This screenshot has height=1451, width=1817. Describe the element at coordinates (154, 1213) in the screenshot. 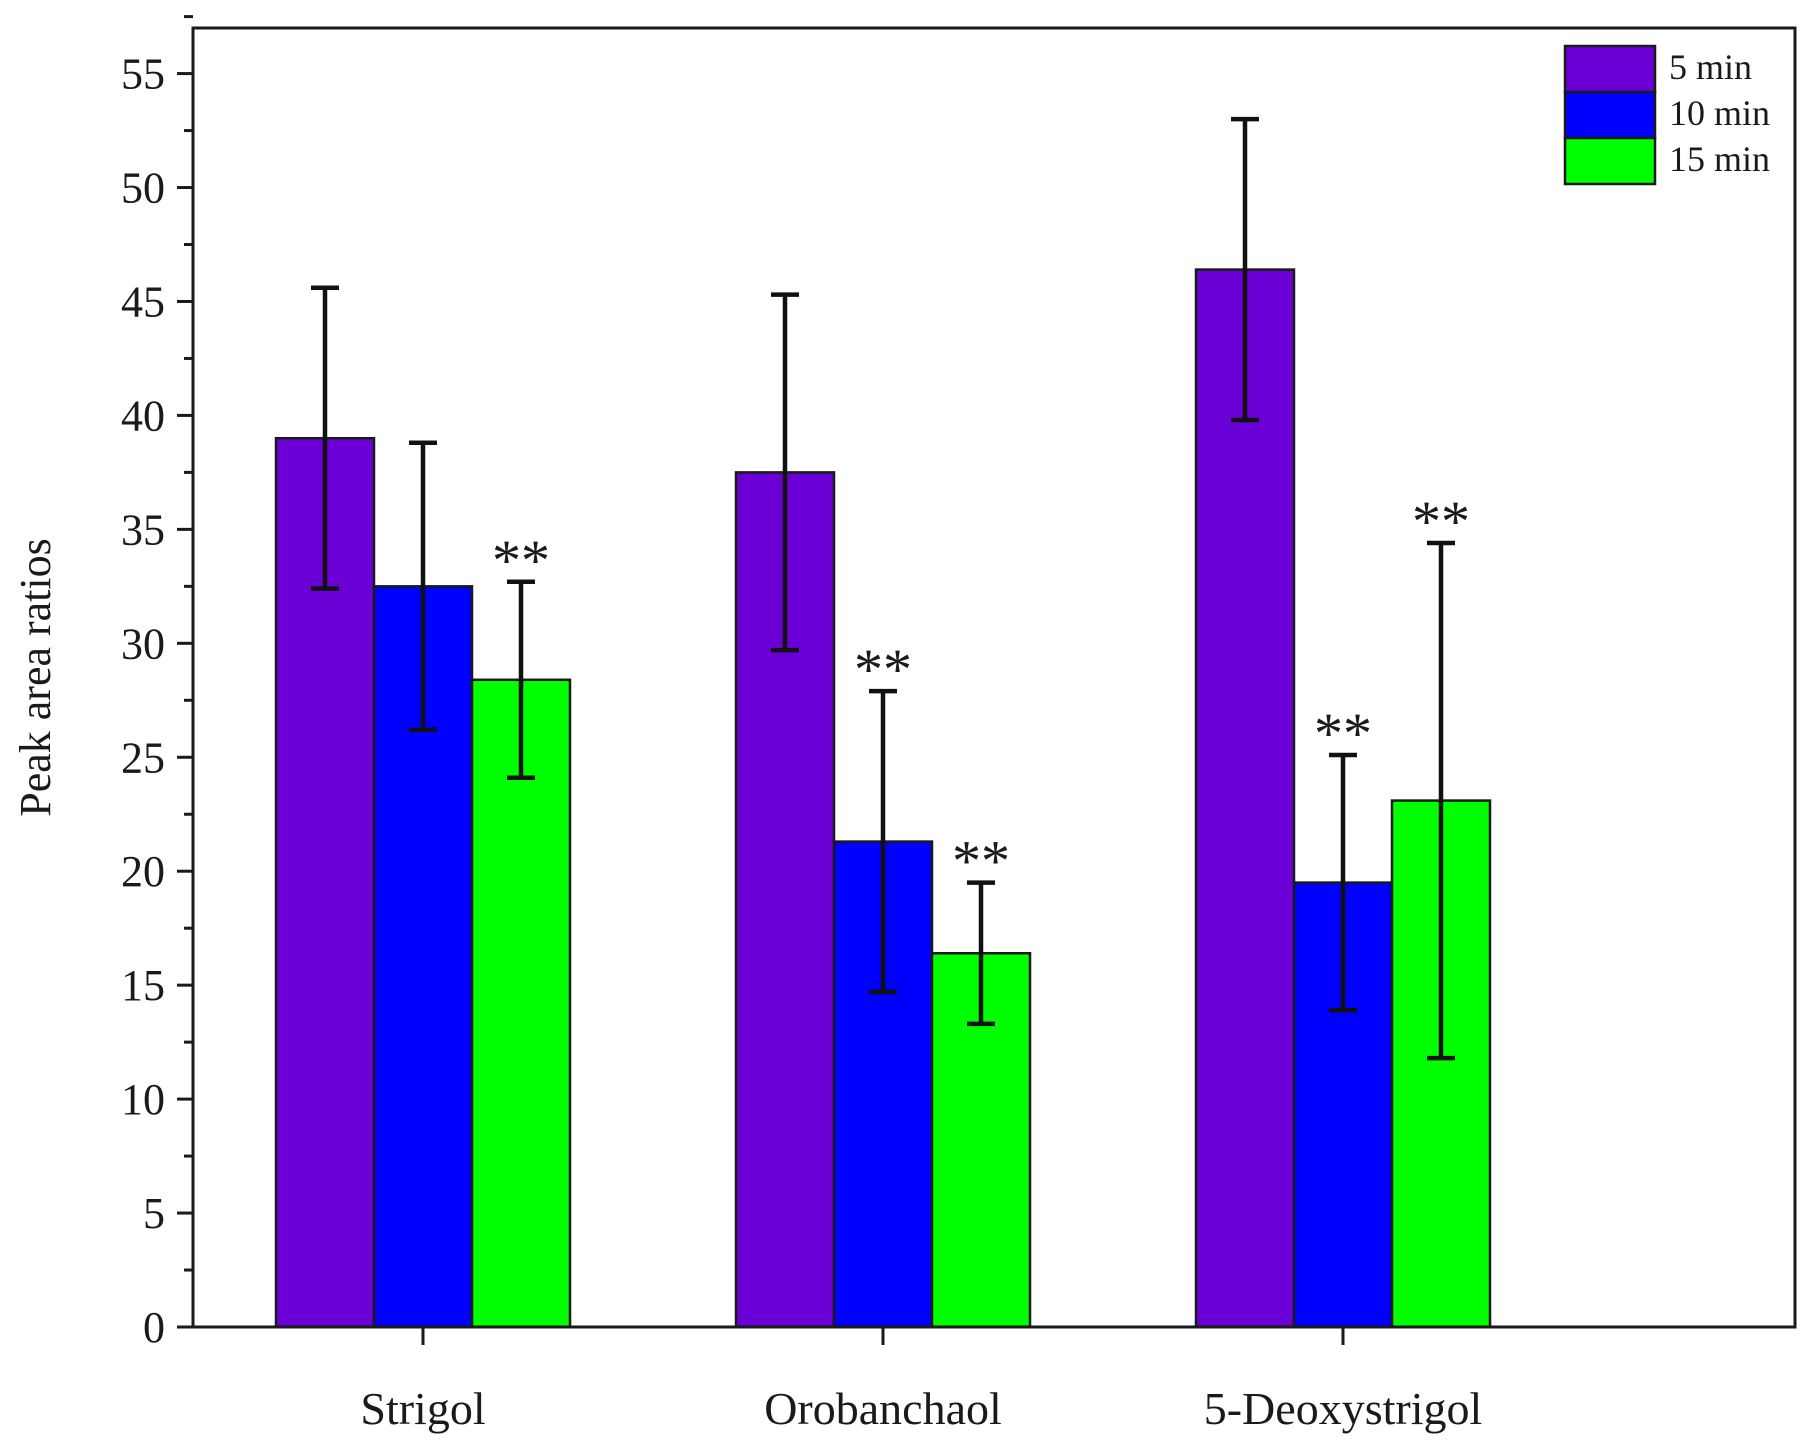

I see `y-tick-label: 5` at that location.